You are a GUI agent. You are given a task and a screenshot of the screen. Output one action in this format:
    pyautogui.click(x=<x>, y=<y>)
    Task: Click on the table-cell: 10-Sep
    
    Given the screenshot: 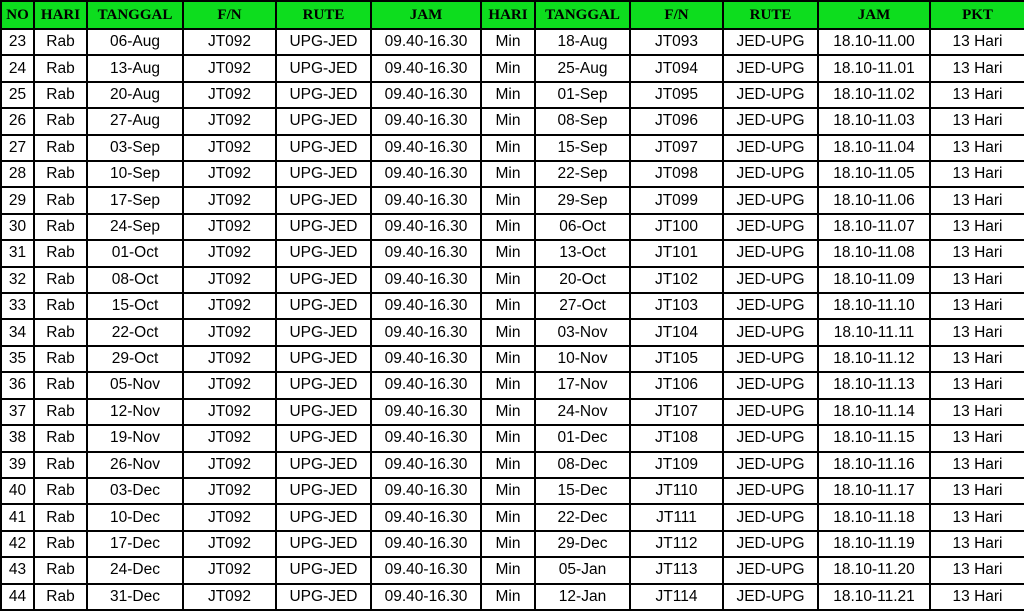 What is the action you would take?
    pyautogui.click(x=135, y=174)
    